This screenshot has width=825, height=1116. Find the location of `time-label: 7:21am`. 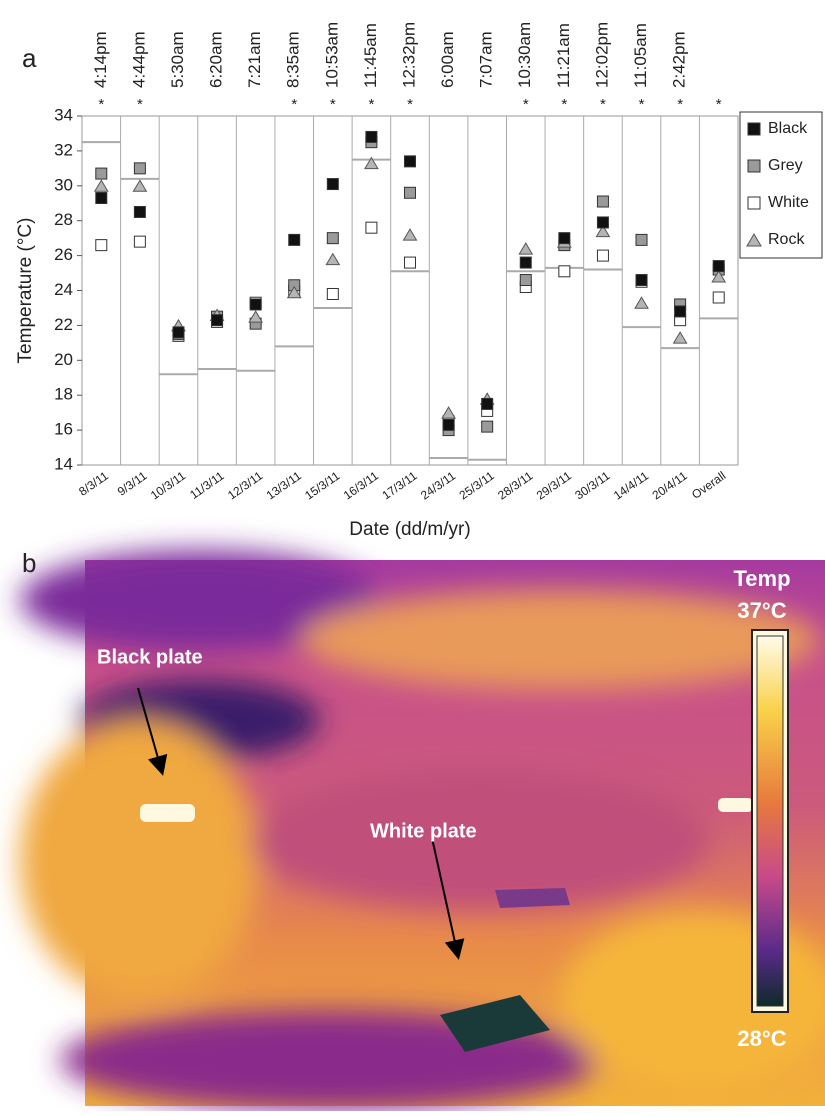

time-label: 7:21am is located at coordinates (254, 59).